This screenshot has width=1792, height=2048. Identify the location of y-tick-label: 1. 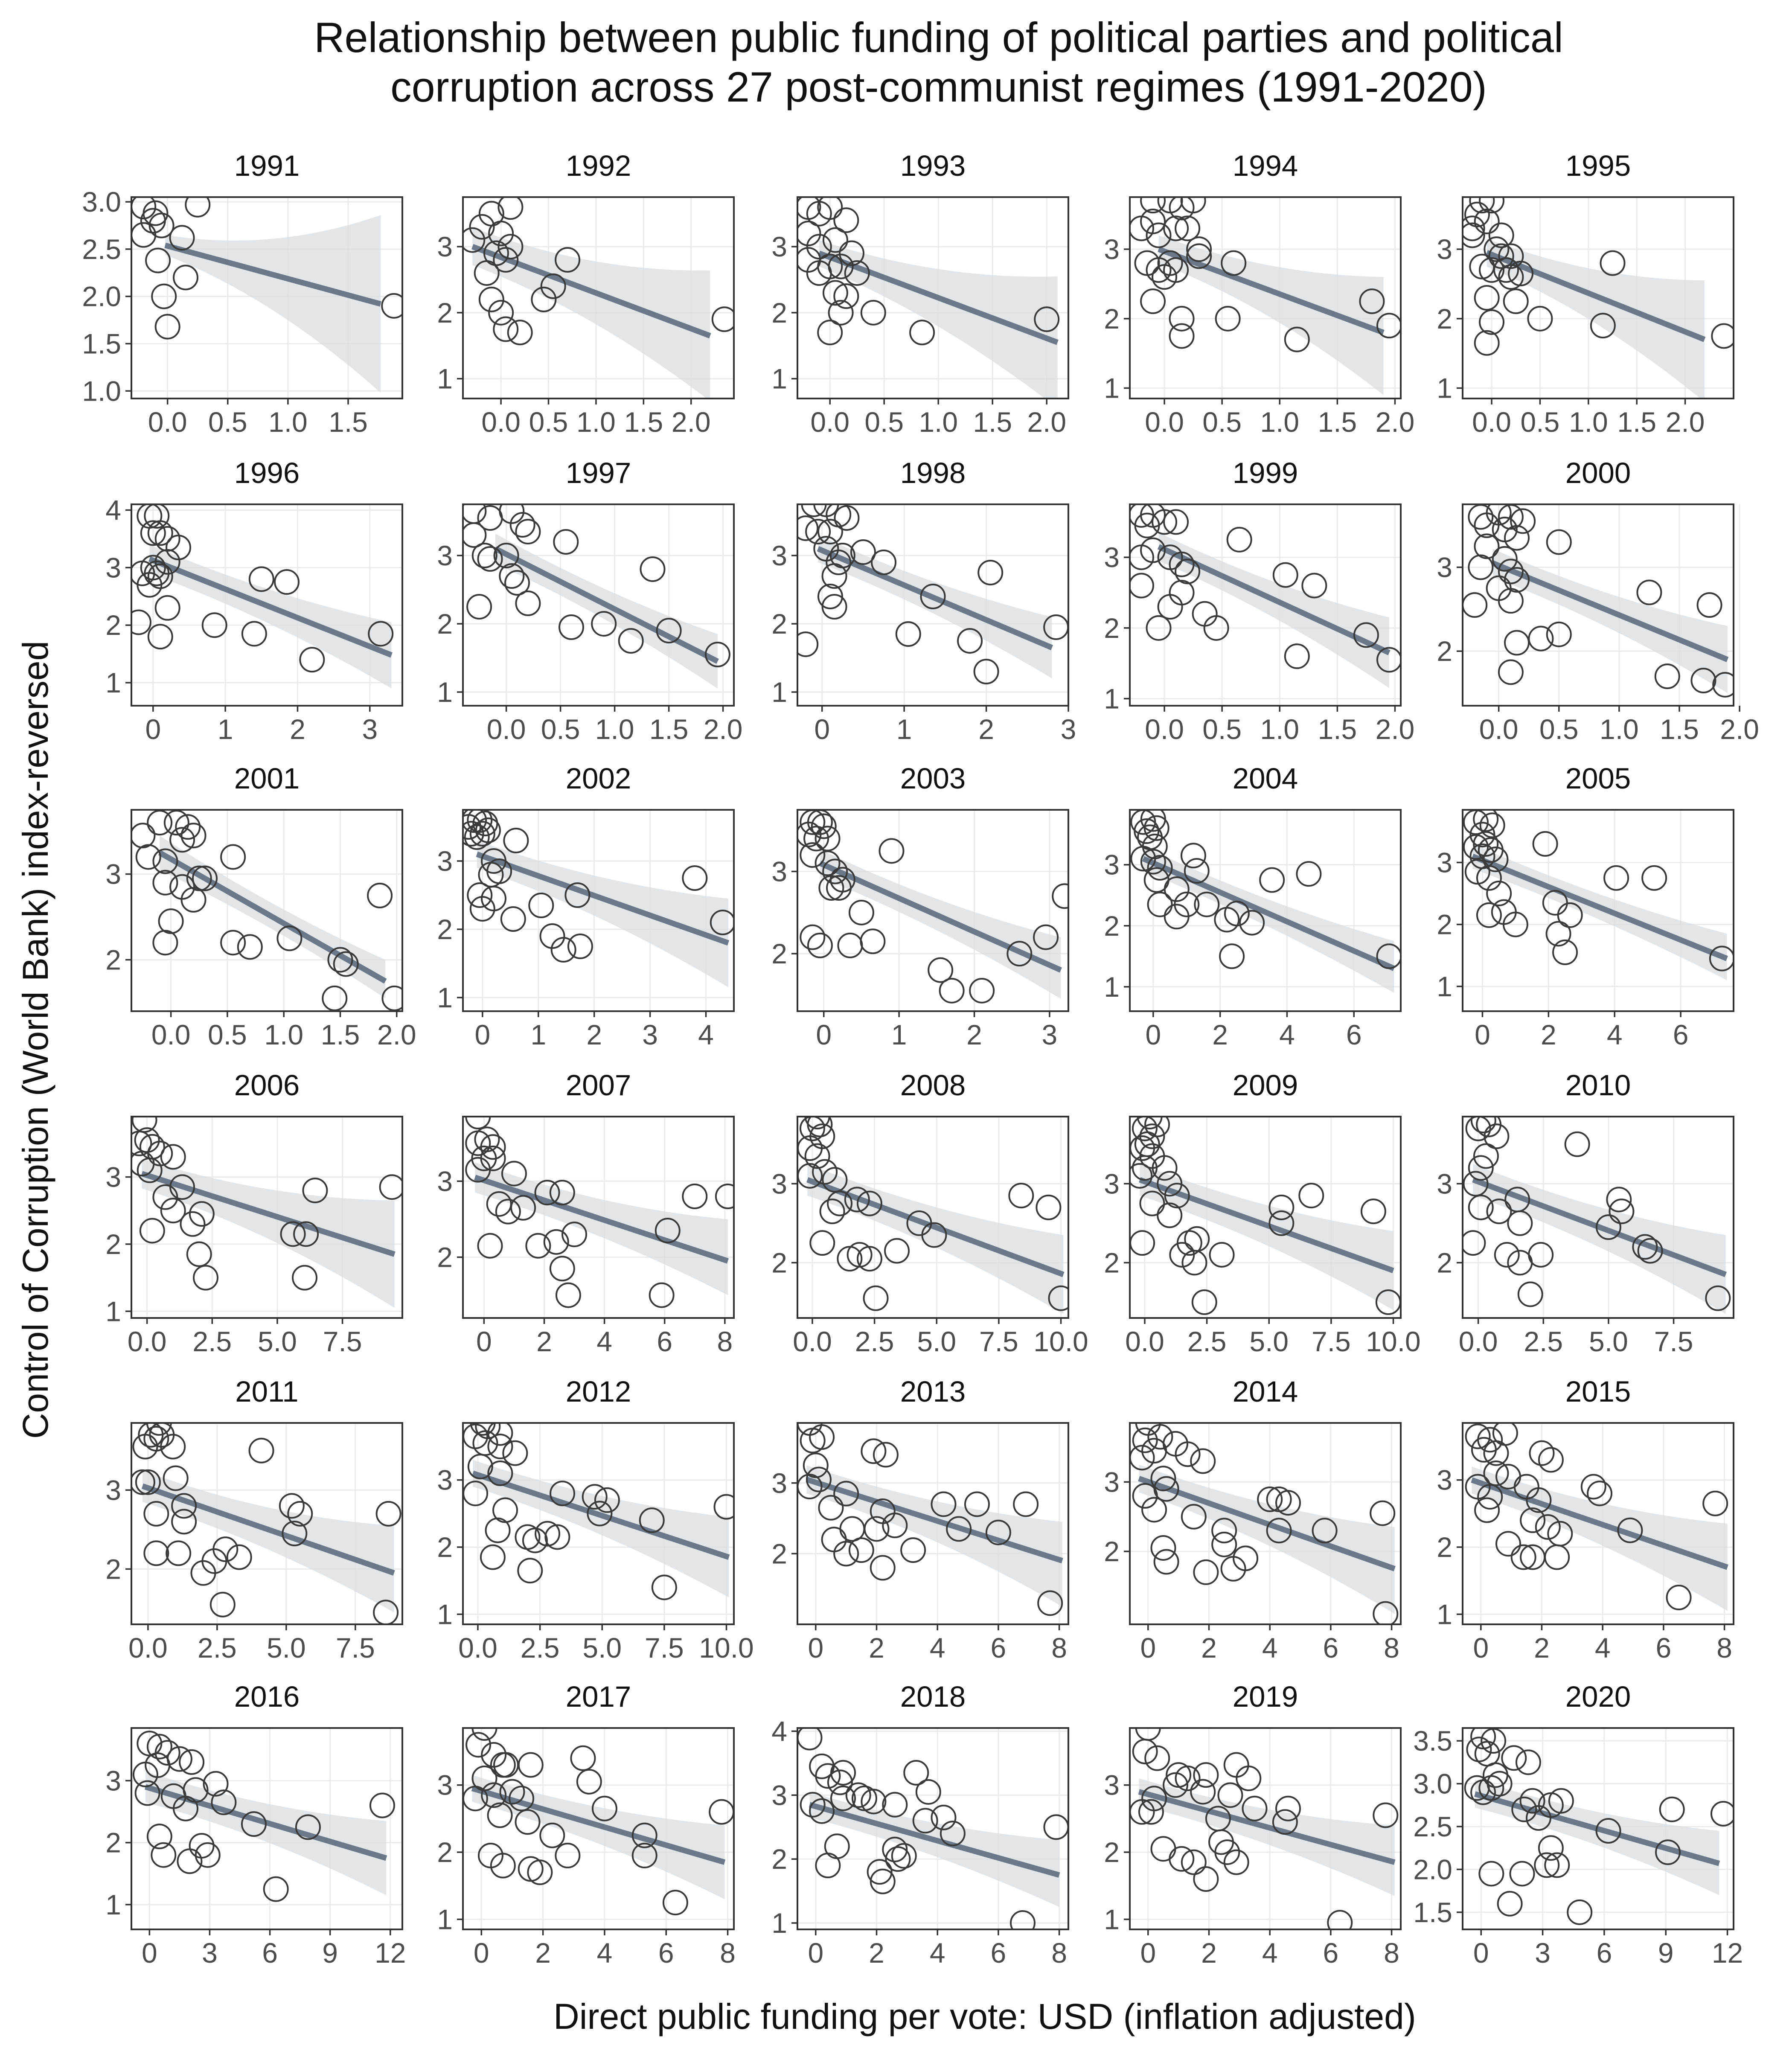
(445, 1614).